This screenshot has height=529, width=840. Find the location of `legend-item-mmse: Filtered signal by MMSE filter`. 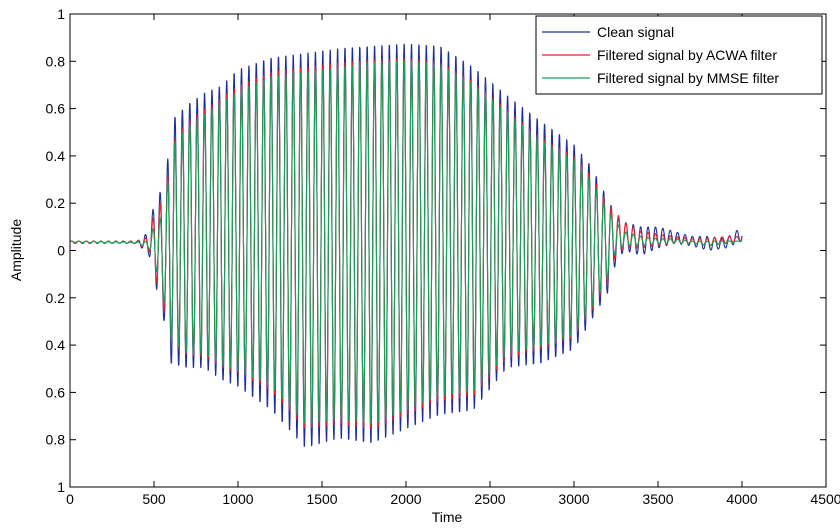

legend-item-mmse: Filtered signal by MMSE filter is located at coordinates (660, 78).